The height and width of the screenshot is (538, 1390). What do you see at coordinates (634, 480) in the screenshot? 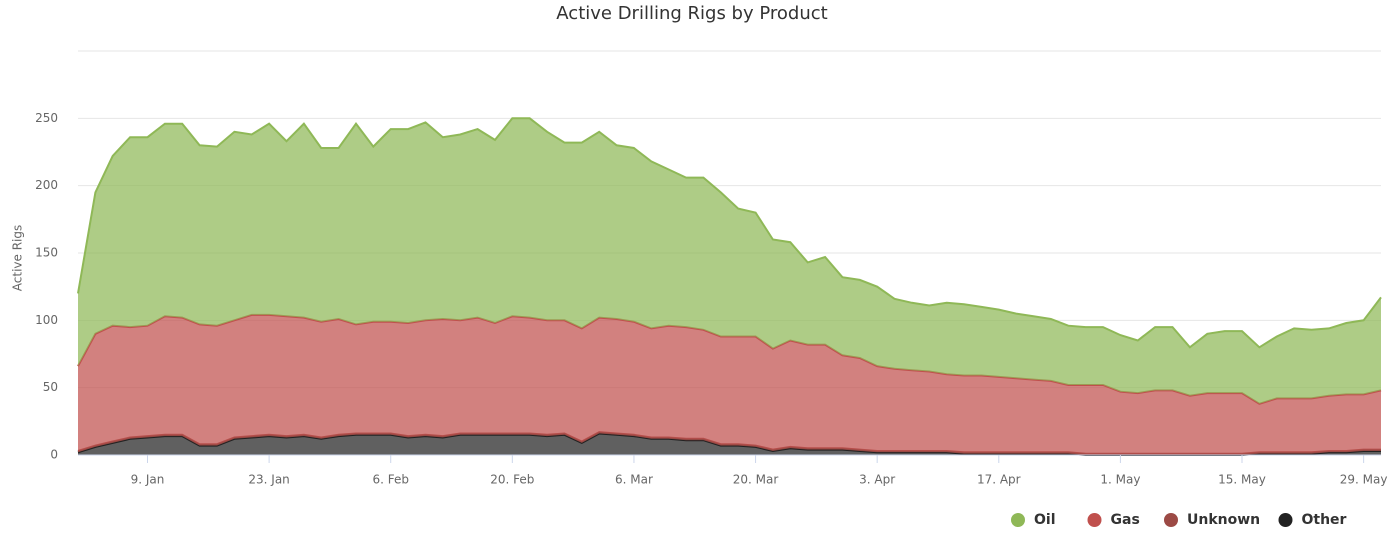
I see `x-tick-label: 6. Mar` at bounding box center [634, 480].